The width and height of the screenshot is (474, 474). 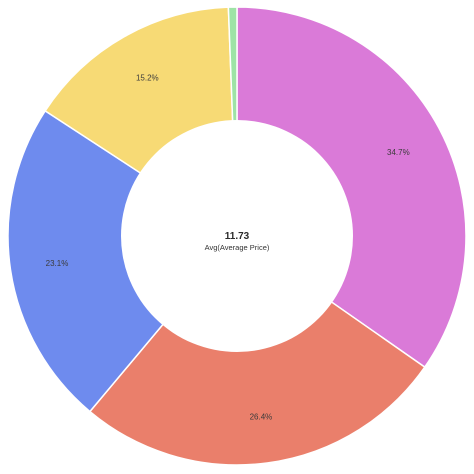 What do you see at coordinates (398, 152) in the screenshot?
I see `slice-label-0: 34.7%` at bounding box center [398, 152].